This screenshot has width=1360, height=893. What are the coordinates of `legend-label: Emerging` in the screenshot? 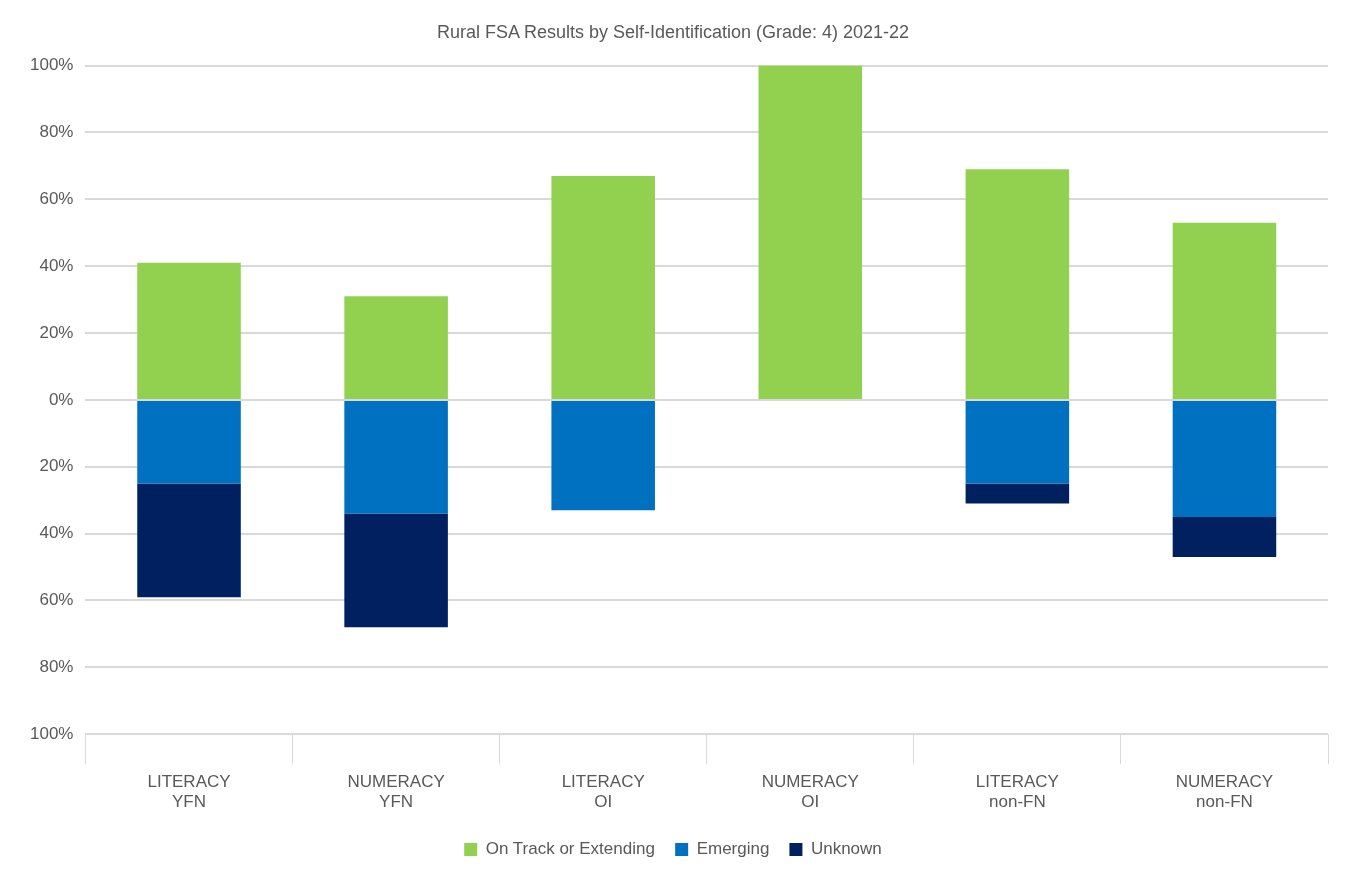 It's located at (733, 849).